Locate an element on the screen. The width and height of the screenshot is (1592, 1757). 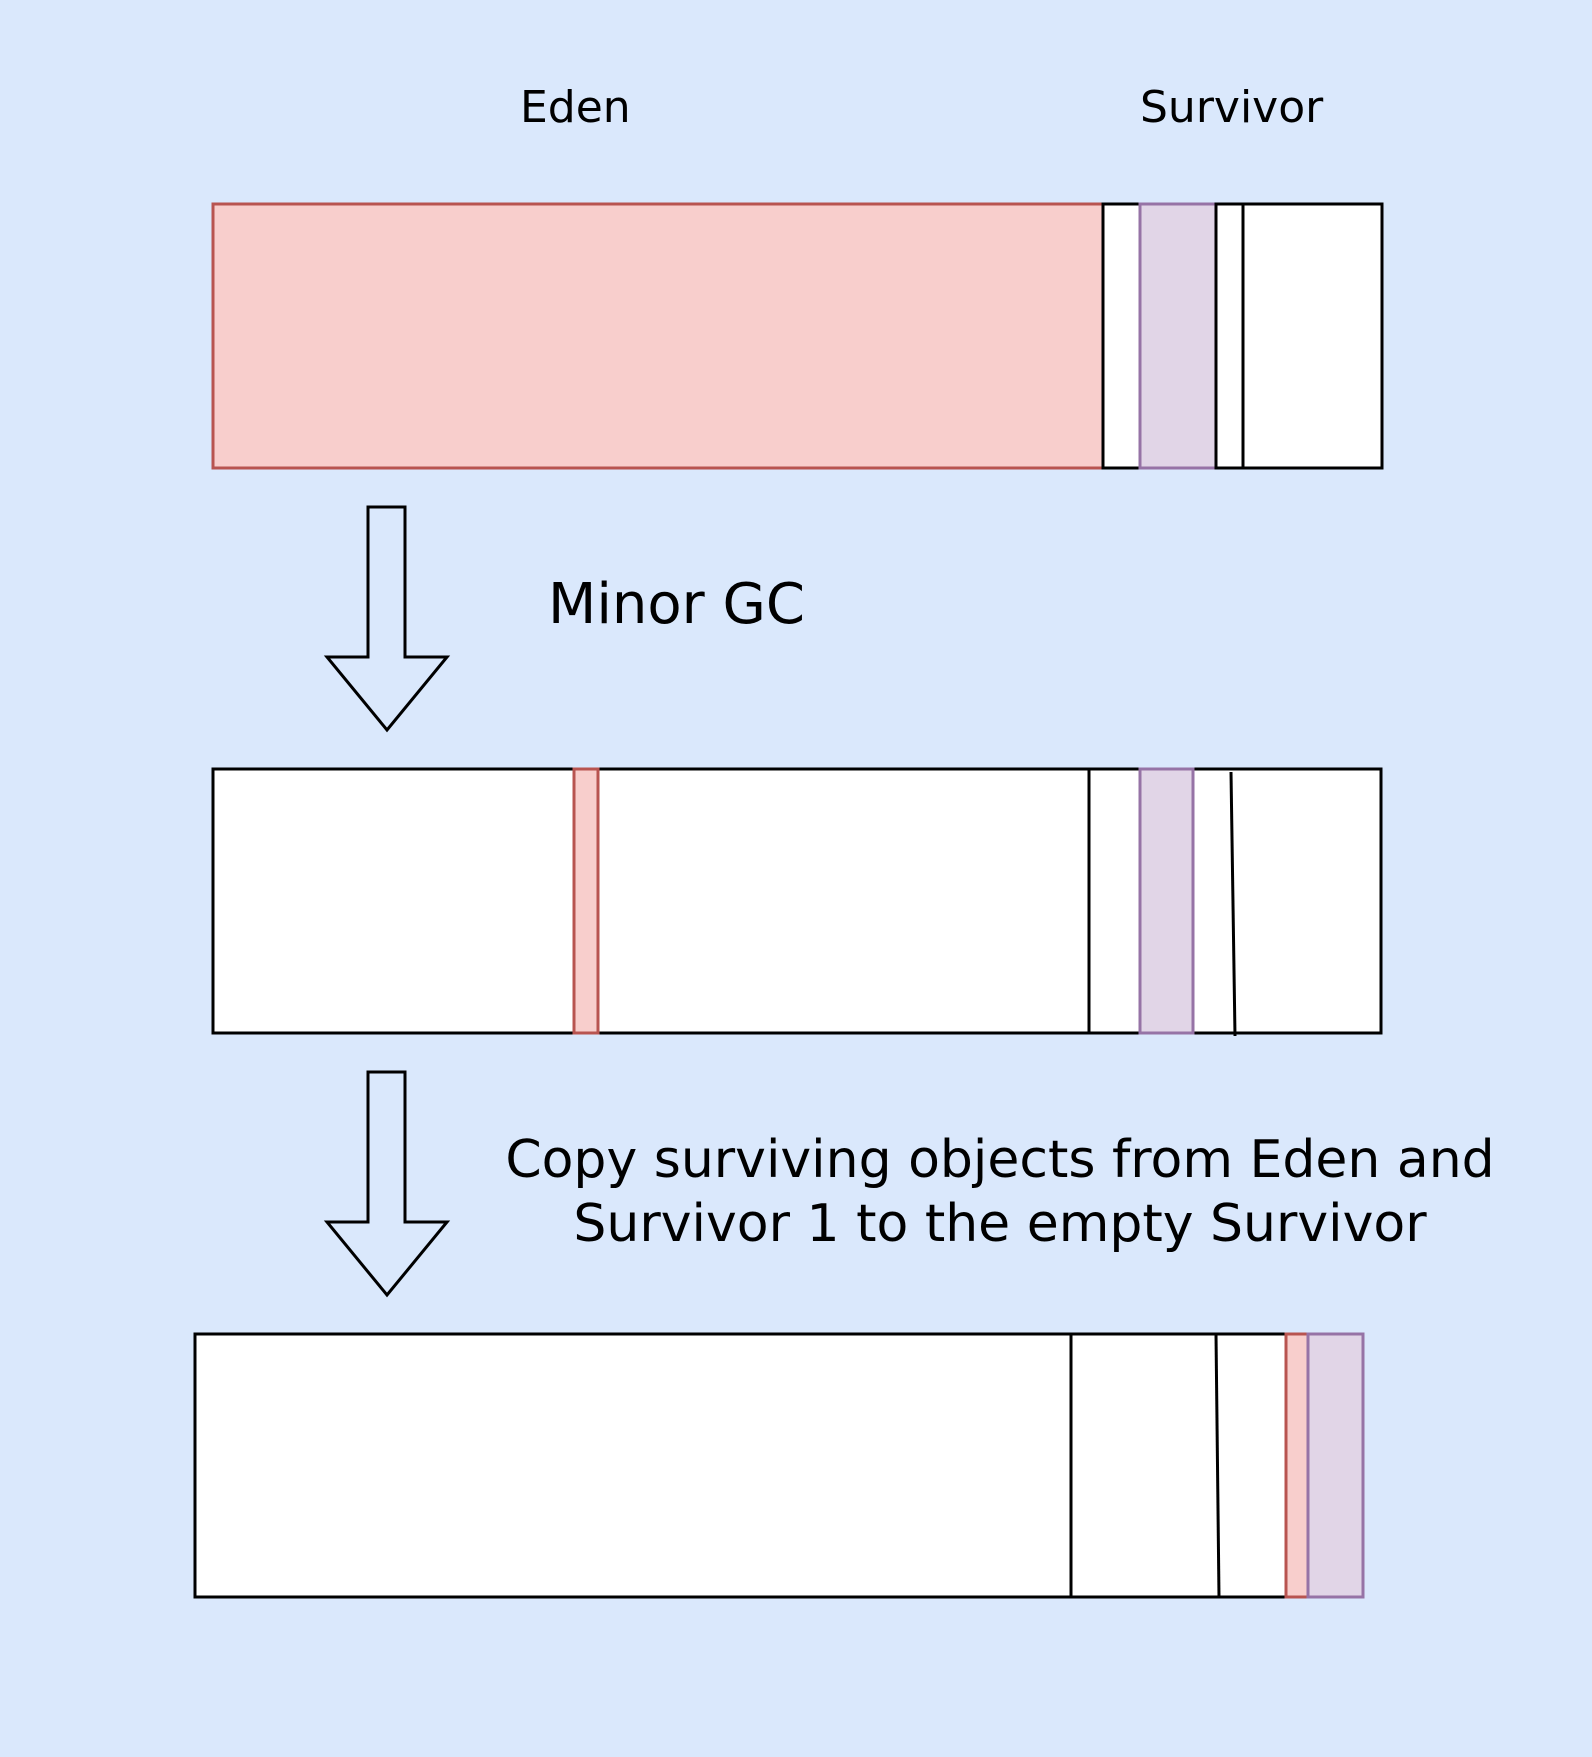
heap-after-copy is located at coordinates (779, 1465).